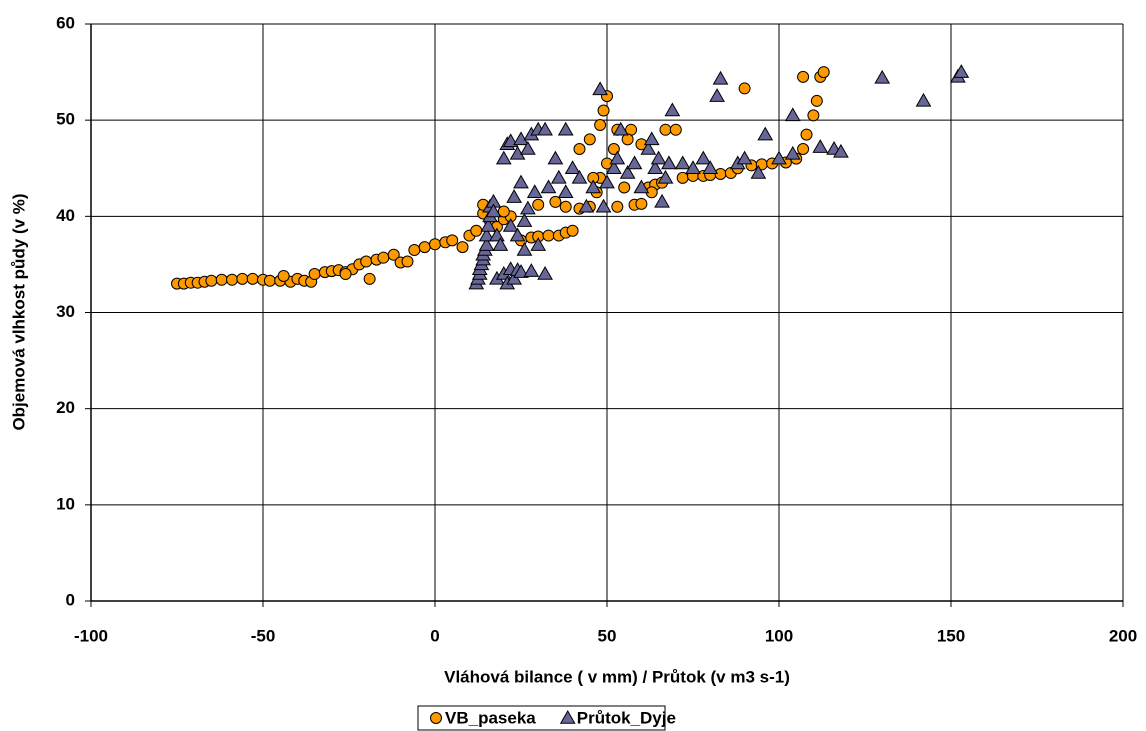  What do you see at coordinates (263, 635) in the screenshot?
I see `x-tick-label: -50` at bounding box center [263, 635].